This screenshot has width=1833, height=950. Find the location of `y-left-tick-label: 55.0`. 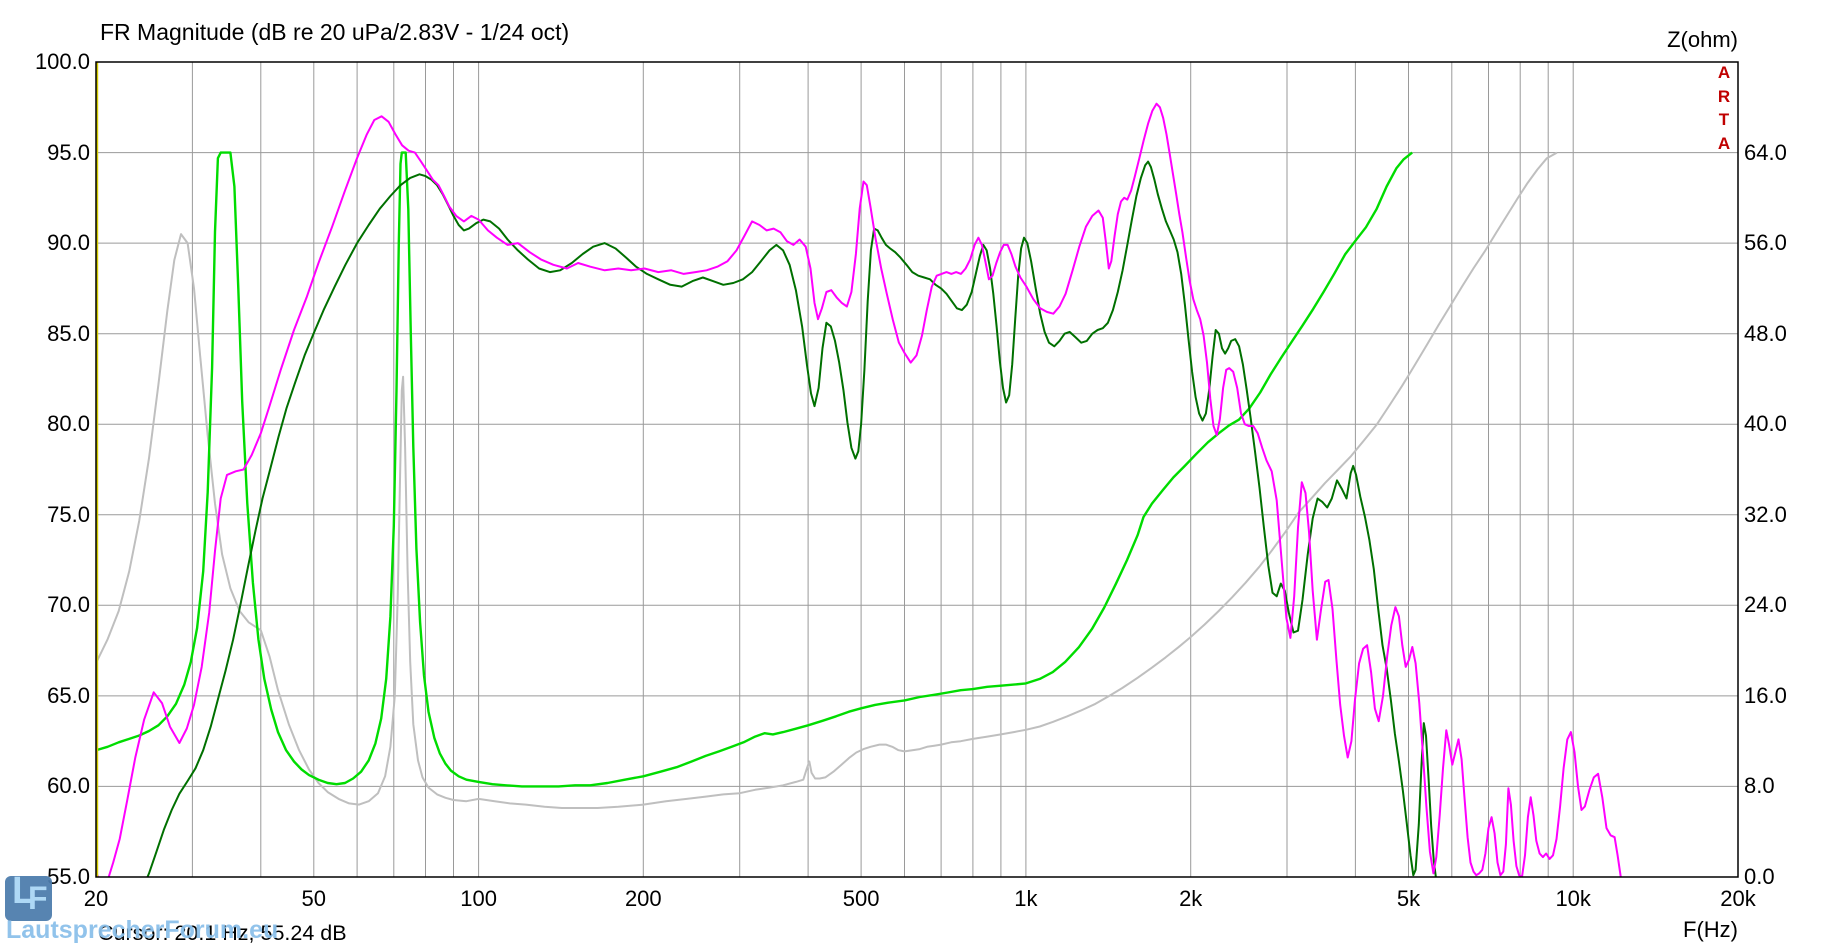

y-left-tick-label: 55.0 is located at coordinates (68, 876).